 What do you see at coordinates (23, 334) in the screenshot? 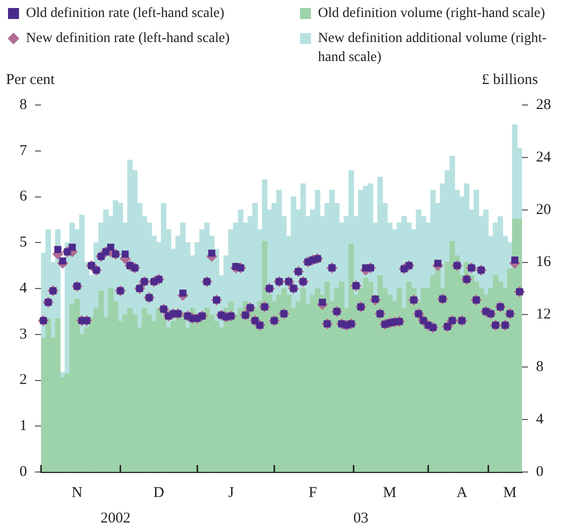
I see `y-tick-label: 3` at bounding box center [23, 334].